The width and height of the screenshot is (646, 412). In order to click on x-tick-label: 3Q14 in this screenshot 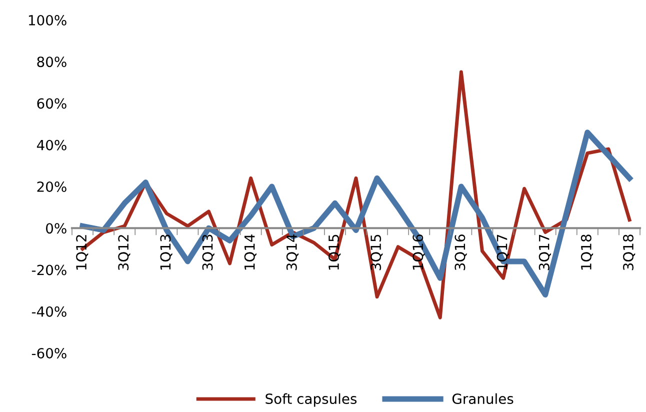, I will do `click(292, 252)`.